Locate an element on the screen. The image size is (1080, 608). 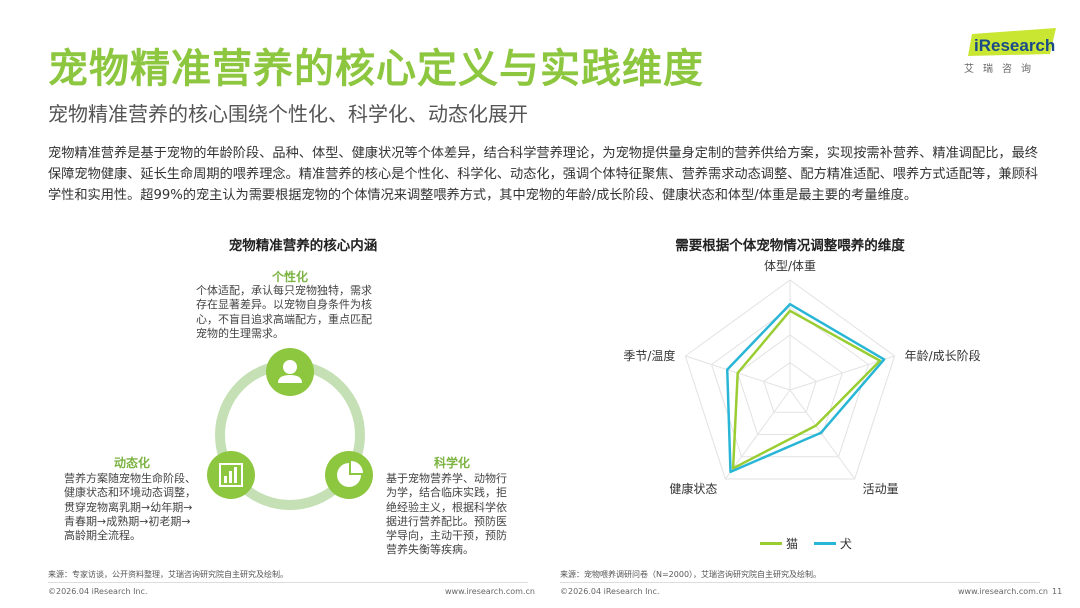
iresearch-logo: iResearch is located at coordinates (1012, 42).